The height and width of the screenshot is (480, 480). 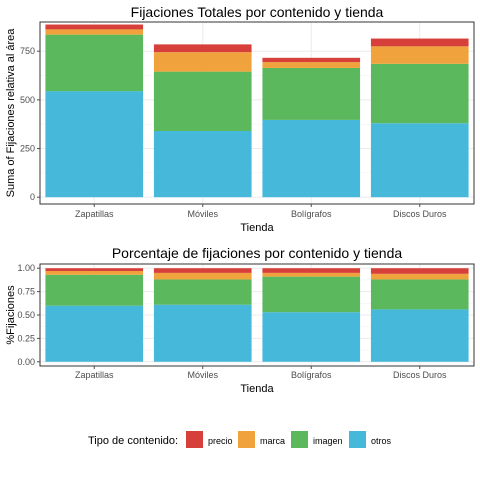 What do you see at coordinates (272, 441) in the screenshot?
I see `legend-label-marca: marca` at bounding box center [272, 441].